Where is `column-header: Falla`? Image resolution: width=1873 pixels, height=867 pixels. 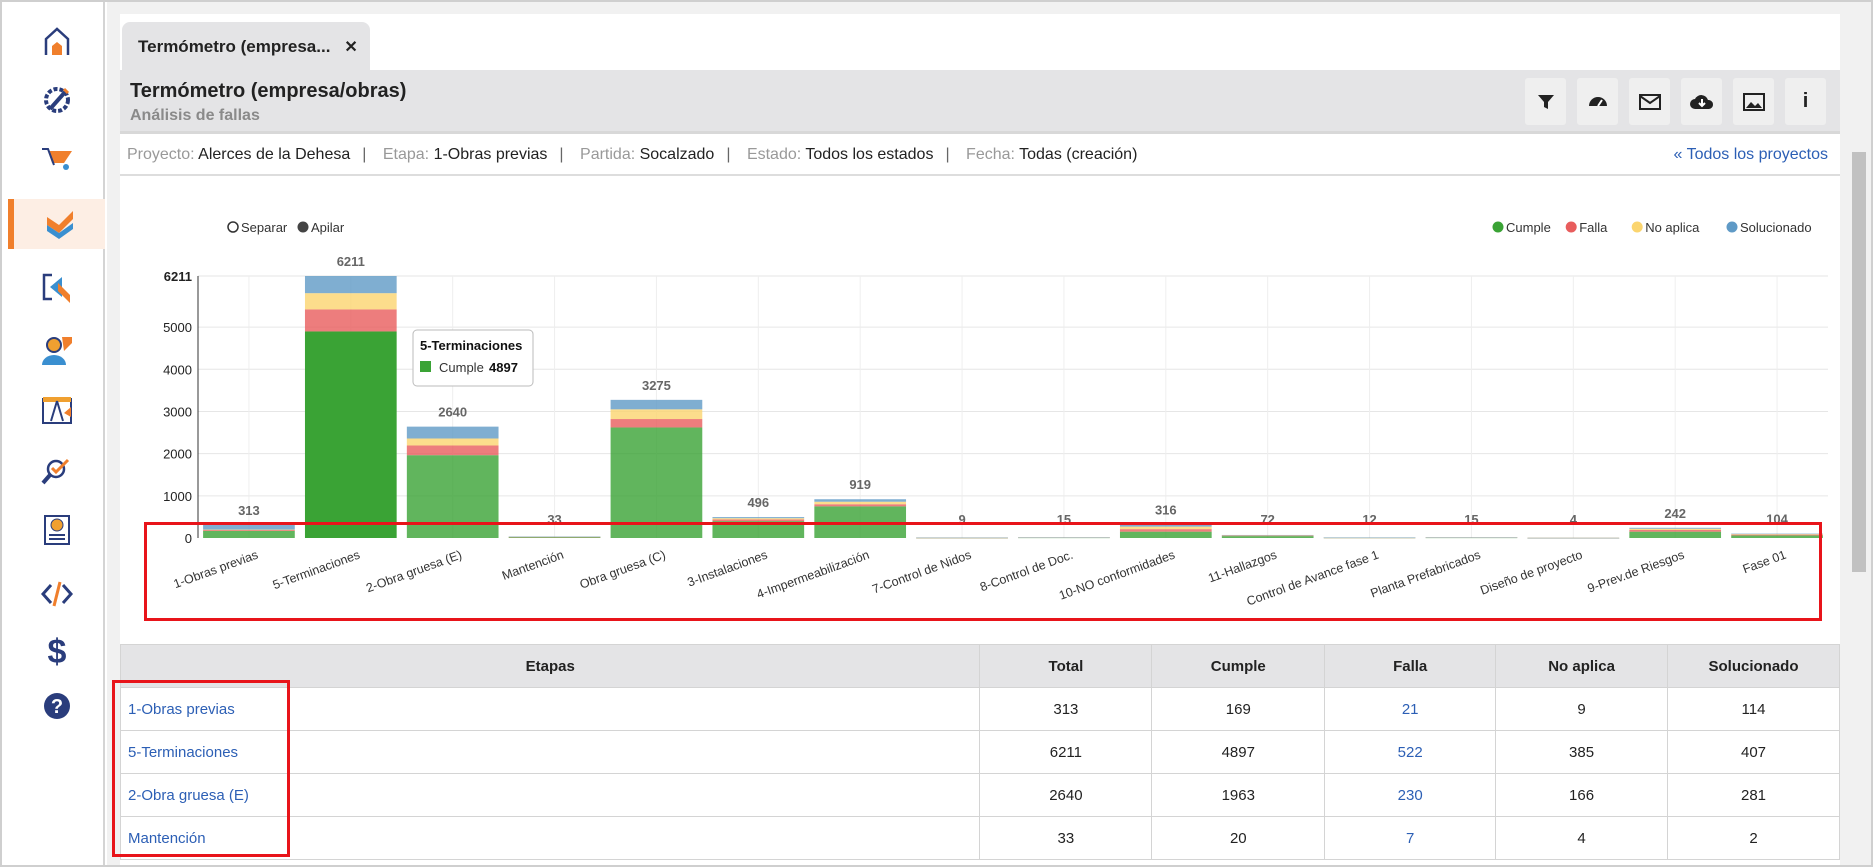
column-header: Falla is located at coordinates (1410, 666).